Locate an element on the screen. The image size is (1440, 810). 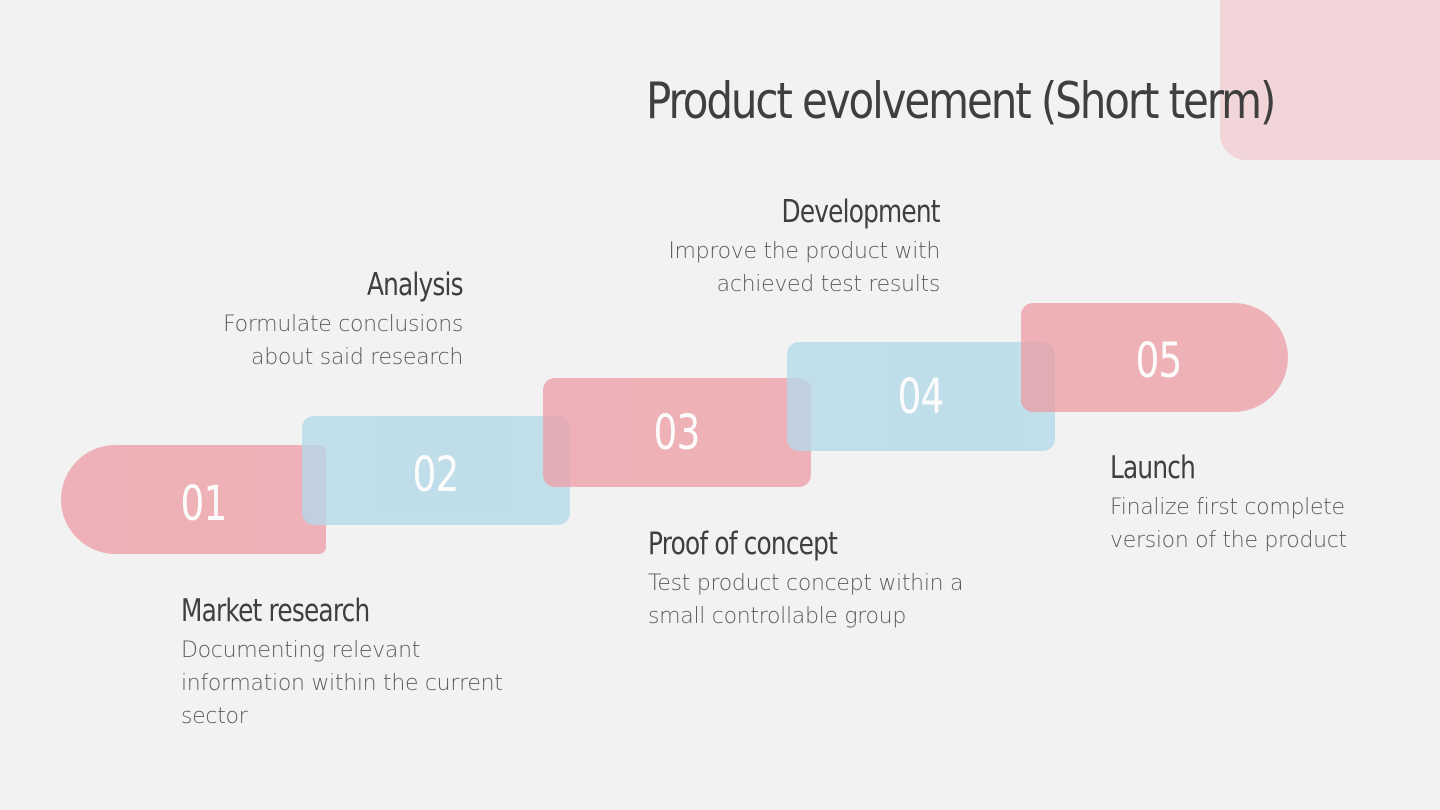
step-01-number: 01 is located at coordinates (203, 503).